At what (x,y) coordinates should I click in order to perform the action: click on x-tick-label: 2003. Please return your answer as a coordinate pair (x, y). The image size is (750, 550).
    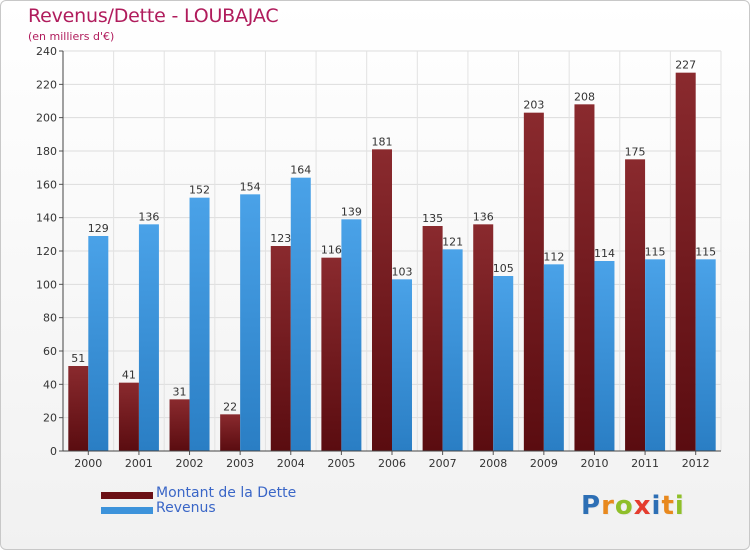
    Looking at the image, I should click on (240, 463).